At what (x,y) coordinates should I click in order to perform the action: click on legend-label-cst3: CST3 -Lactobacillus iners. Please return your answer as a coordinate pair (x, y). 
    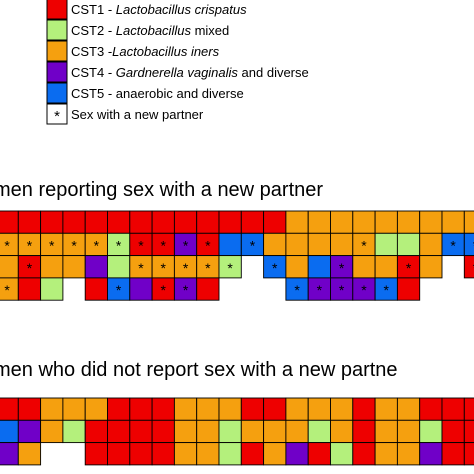
    Looking at the image, I should click on (145, 51).